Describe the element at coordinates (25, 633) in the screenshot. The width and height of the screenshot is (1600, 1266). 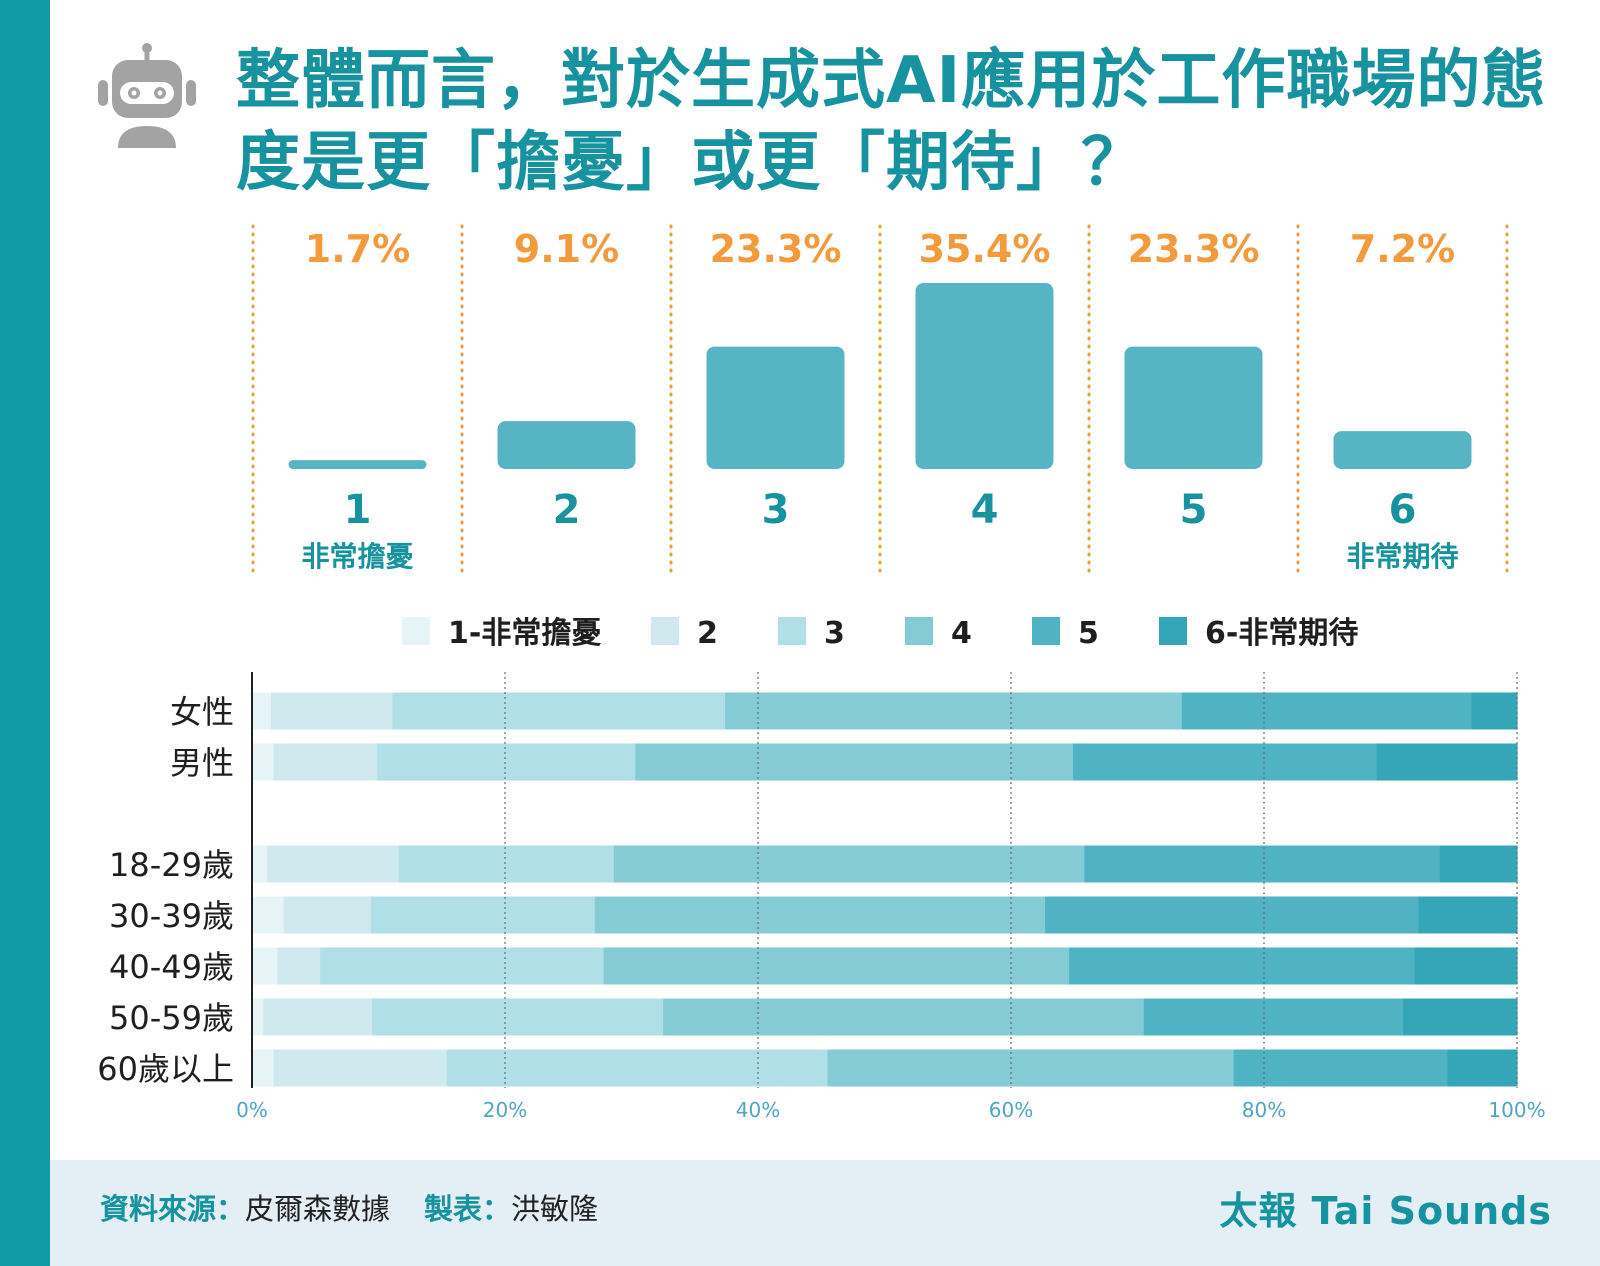
I see `side-accent-bar` at that location.